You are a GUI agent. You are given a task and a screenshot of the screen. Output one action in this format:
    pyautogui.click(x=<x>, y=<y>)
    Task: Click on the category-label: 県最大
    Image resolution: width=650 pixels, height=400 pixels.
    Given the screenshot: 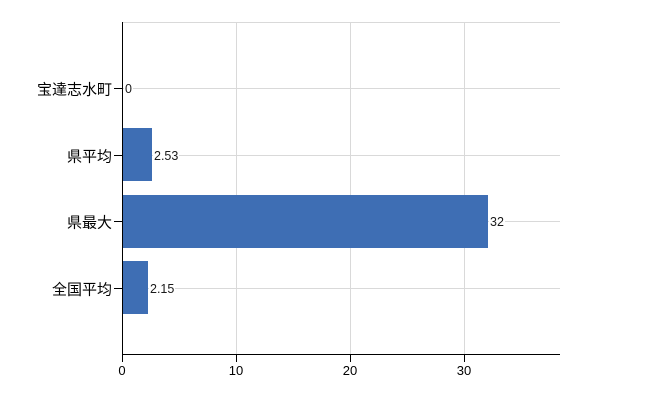 What is the action you would take?
    pyautogui.click(x=89, y=223)
    